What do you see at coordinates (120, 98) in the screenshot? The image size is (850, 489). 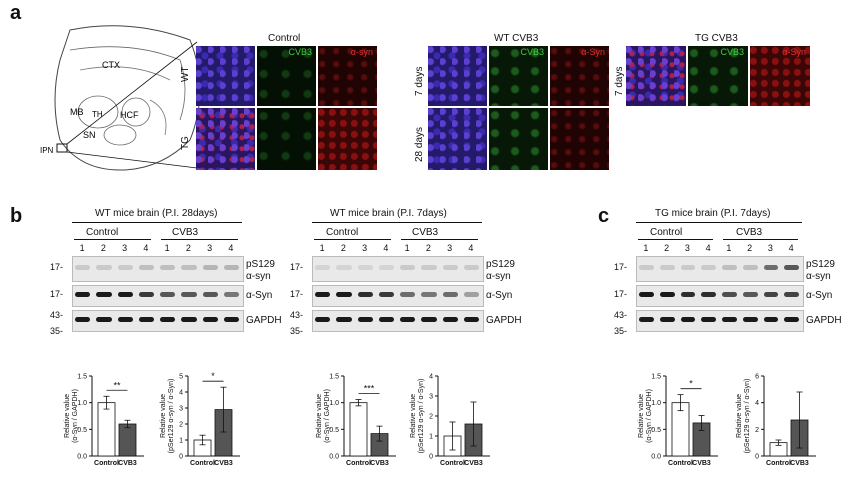 I see `brain-schematic: CTX MB TH HCF SN IPN` at bounding box center [120, 98].